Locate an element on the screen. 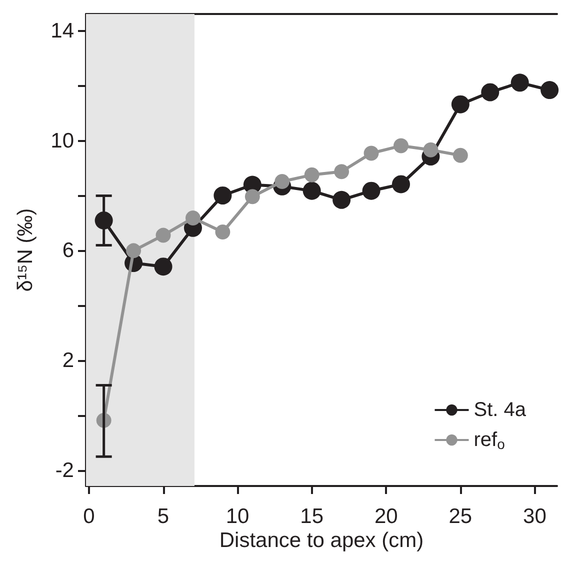 This screenshot has width=571, height=576. x-tick-label: 30 is located at coordinates (534, 516).